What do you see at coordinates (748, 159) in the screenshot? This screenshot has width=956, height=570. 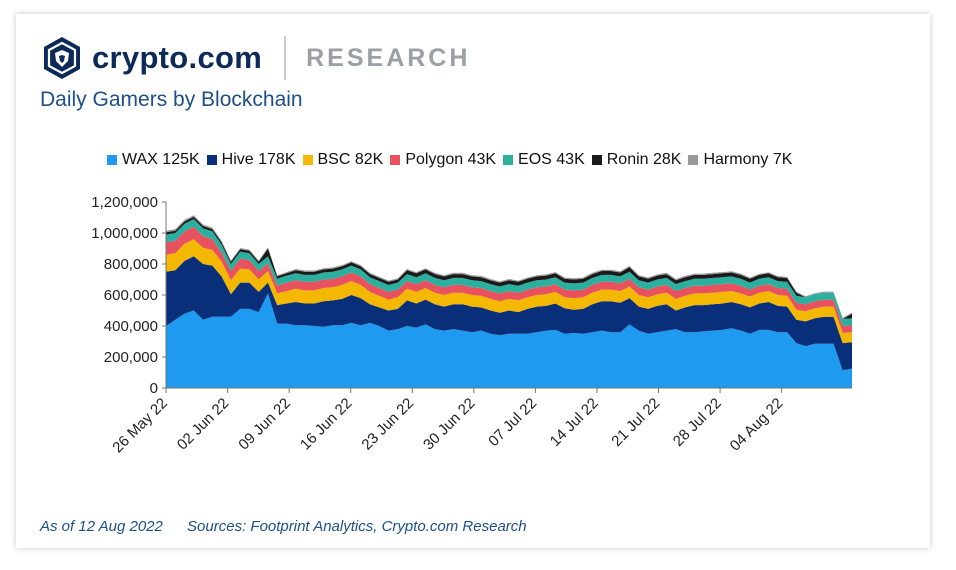 I see `legend-label: Harmony 7K` at bounding box center [748, 159].